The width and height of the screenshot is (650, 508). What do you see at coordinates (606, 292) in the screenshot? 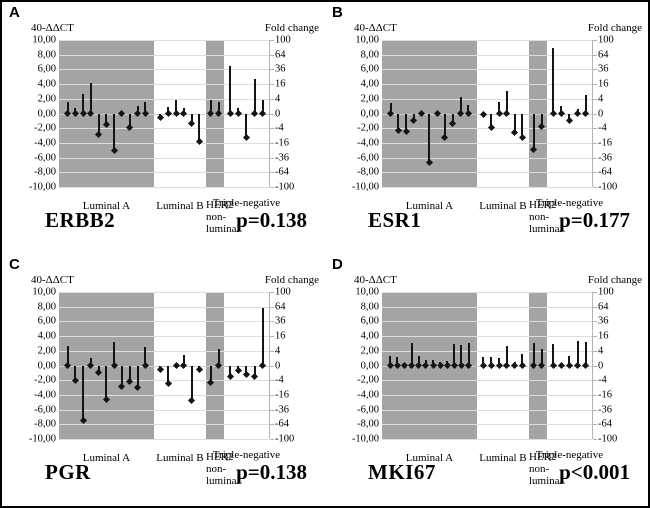
I see `fold-change-tick-label: 100` at bounding box center [606, 292].